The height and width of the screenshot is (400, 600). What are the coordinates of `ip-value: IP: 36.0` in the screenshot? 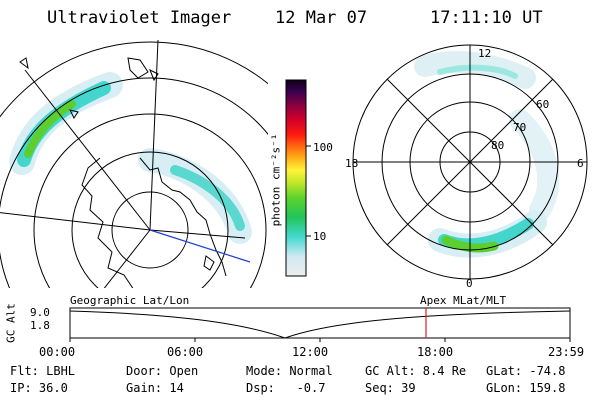 It's located at (39, 388).